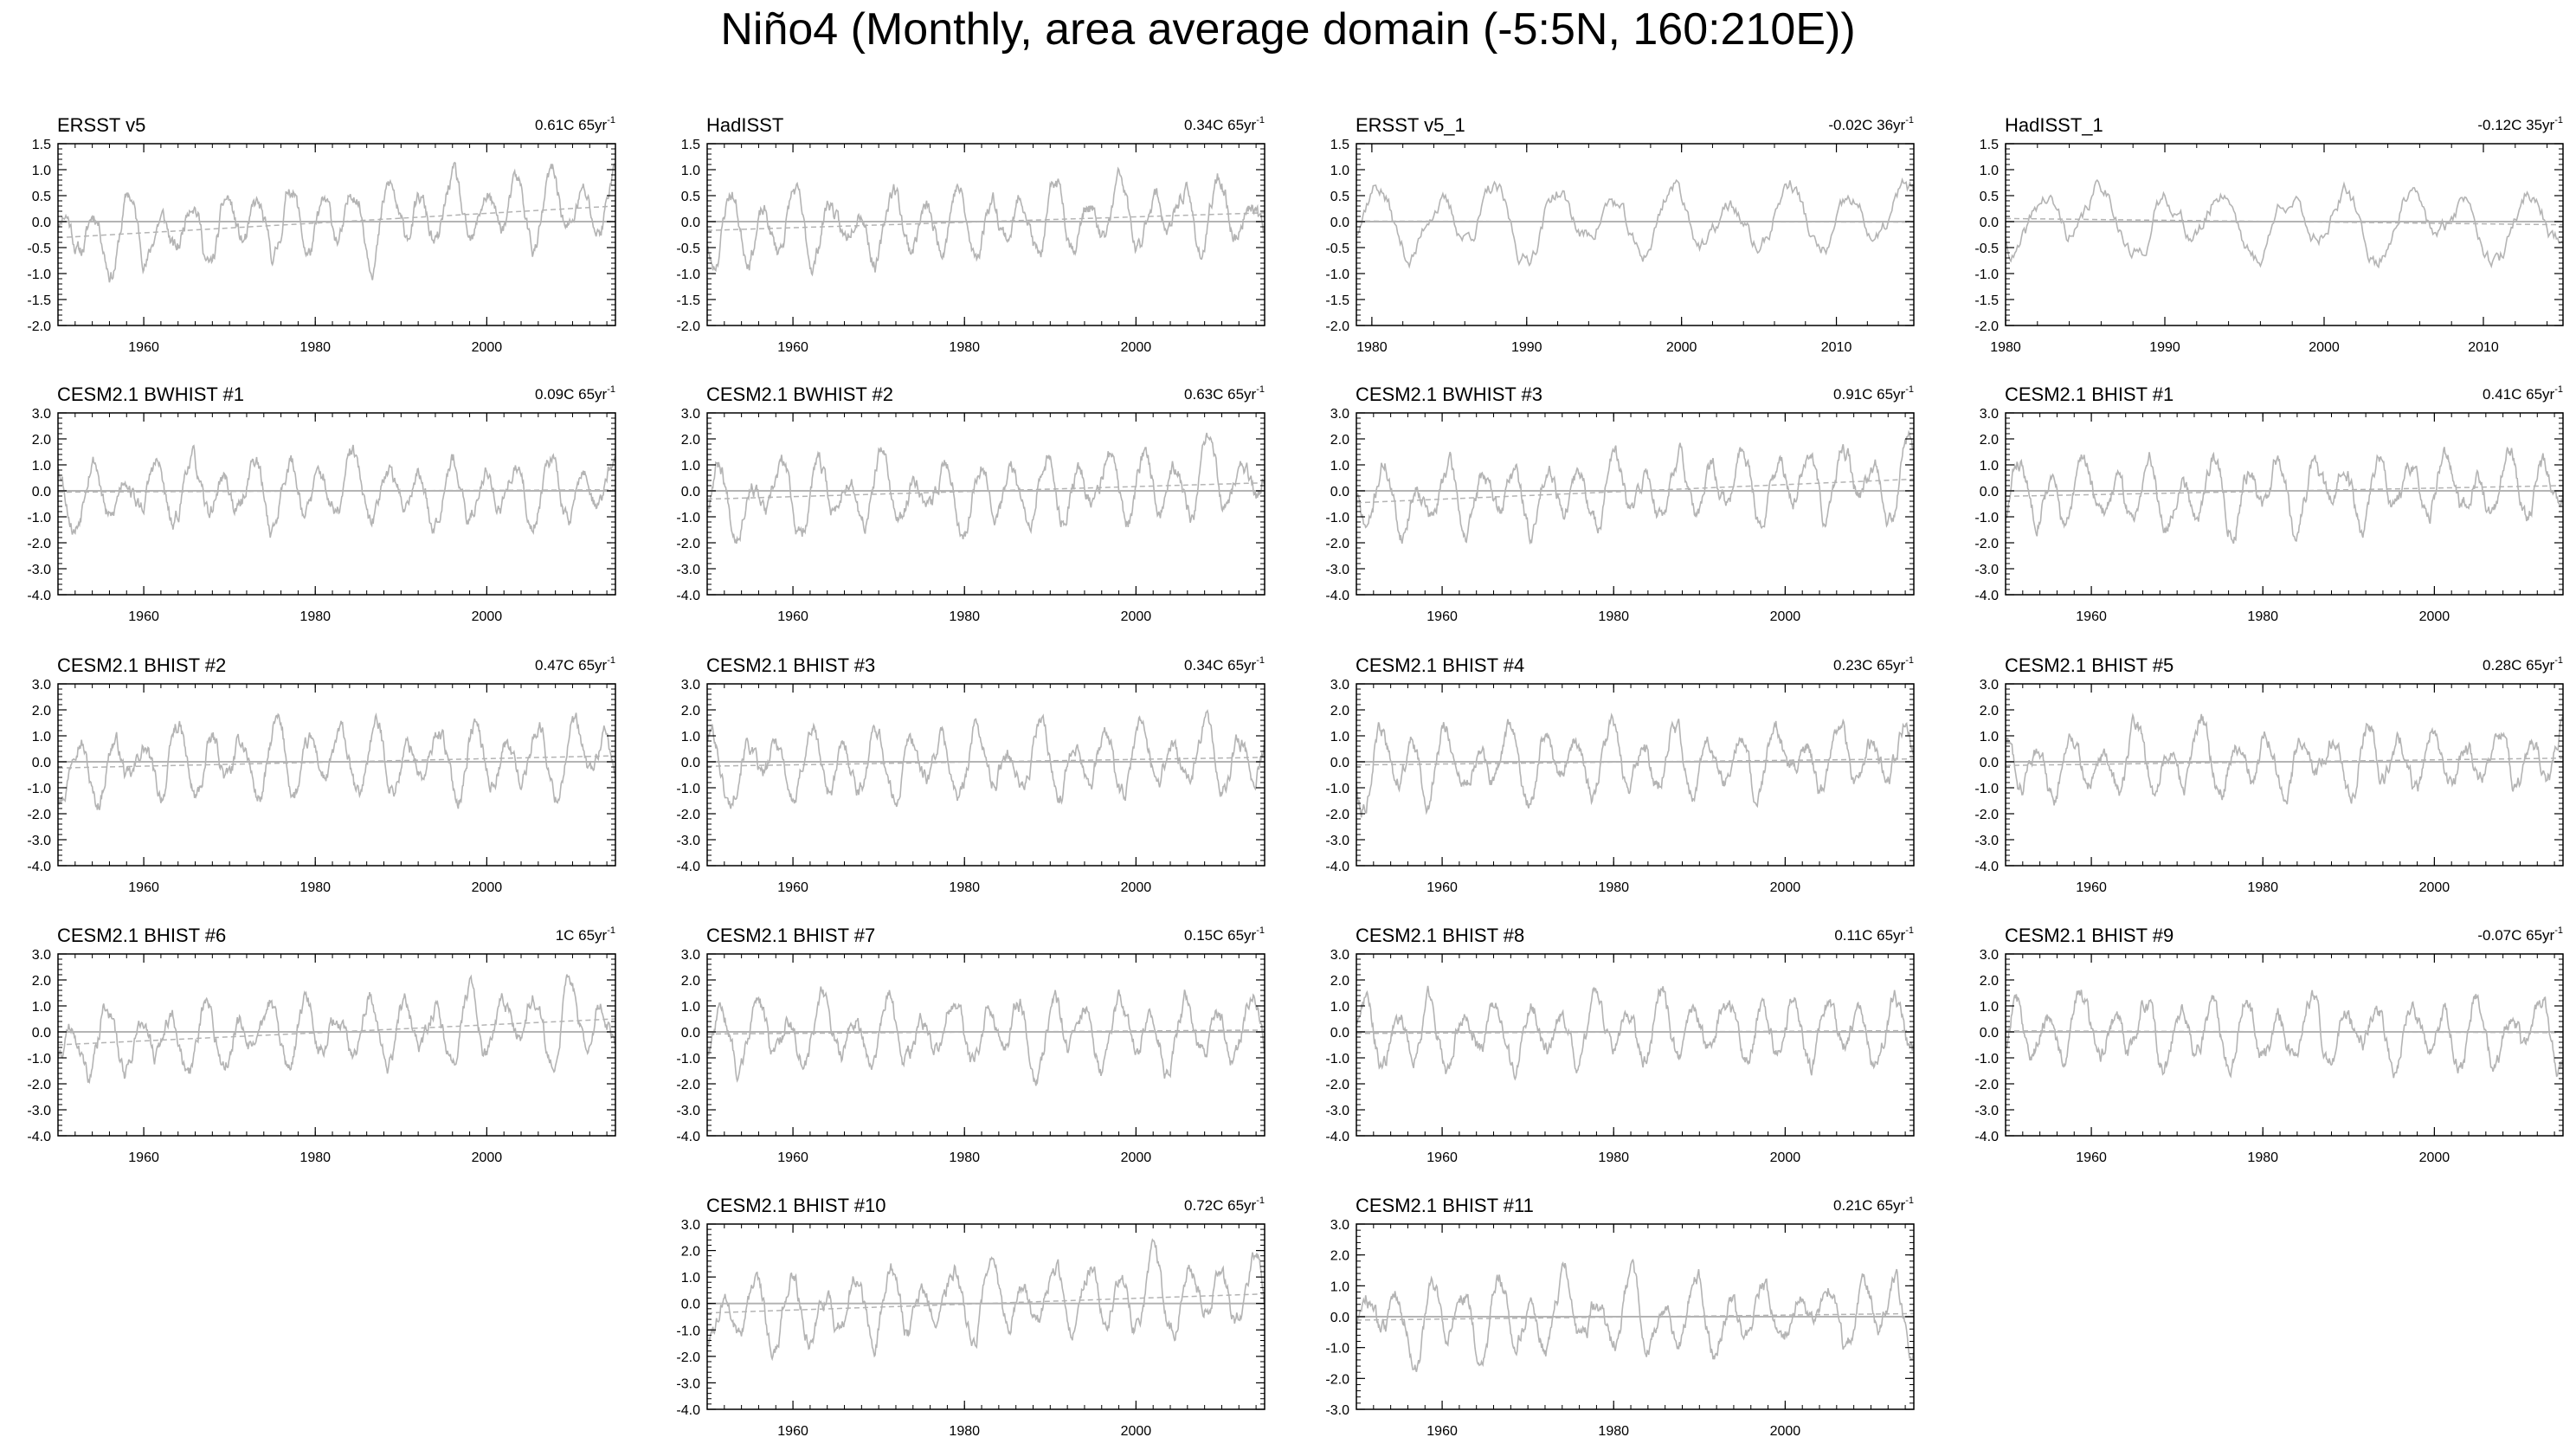  Describe the element at coordinates (1224, 393) in the screenshot. I see `trend-label: 0.63C 65yr-1` at that location.